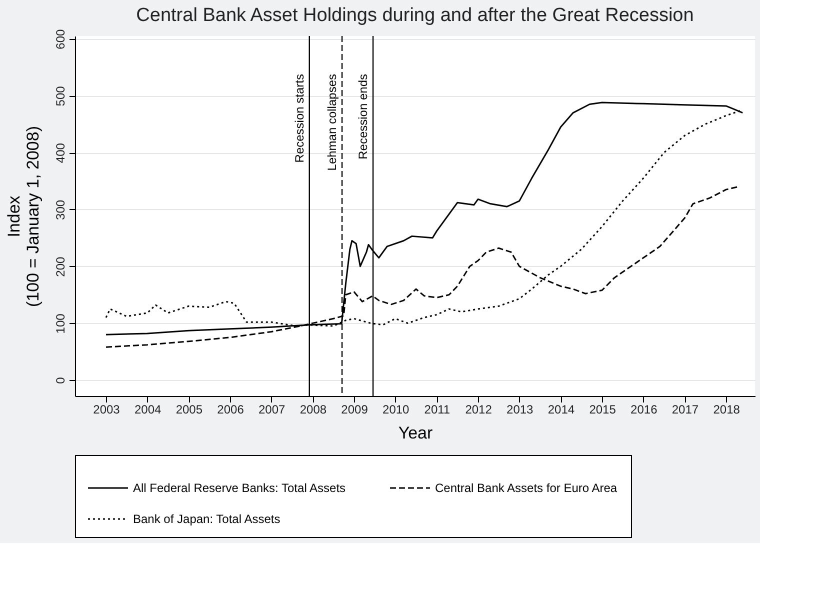  I want to click on legend-label: All Federal Reserve Banks: Total Assets, so click(239, 488).